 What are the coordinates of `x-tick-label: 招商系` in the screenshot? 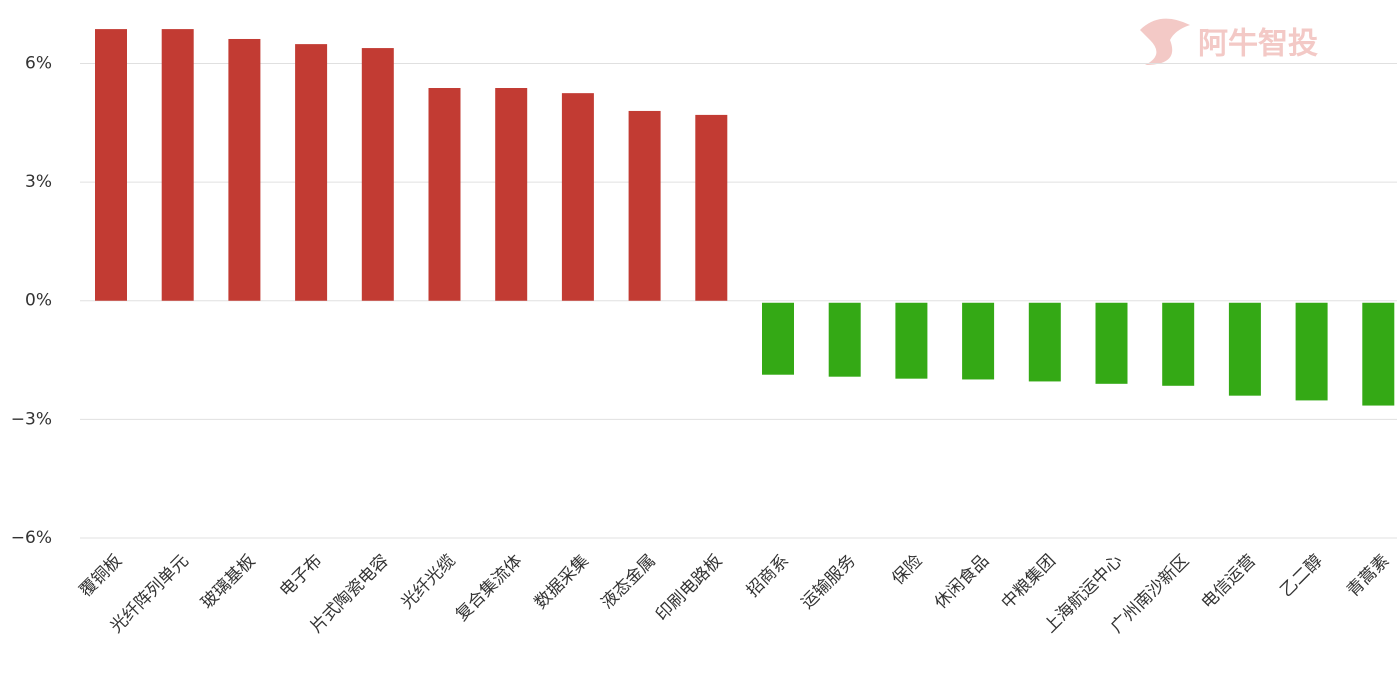 It's located at (768, 576).